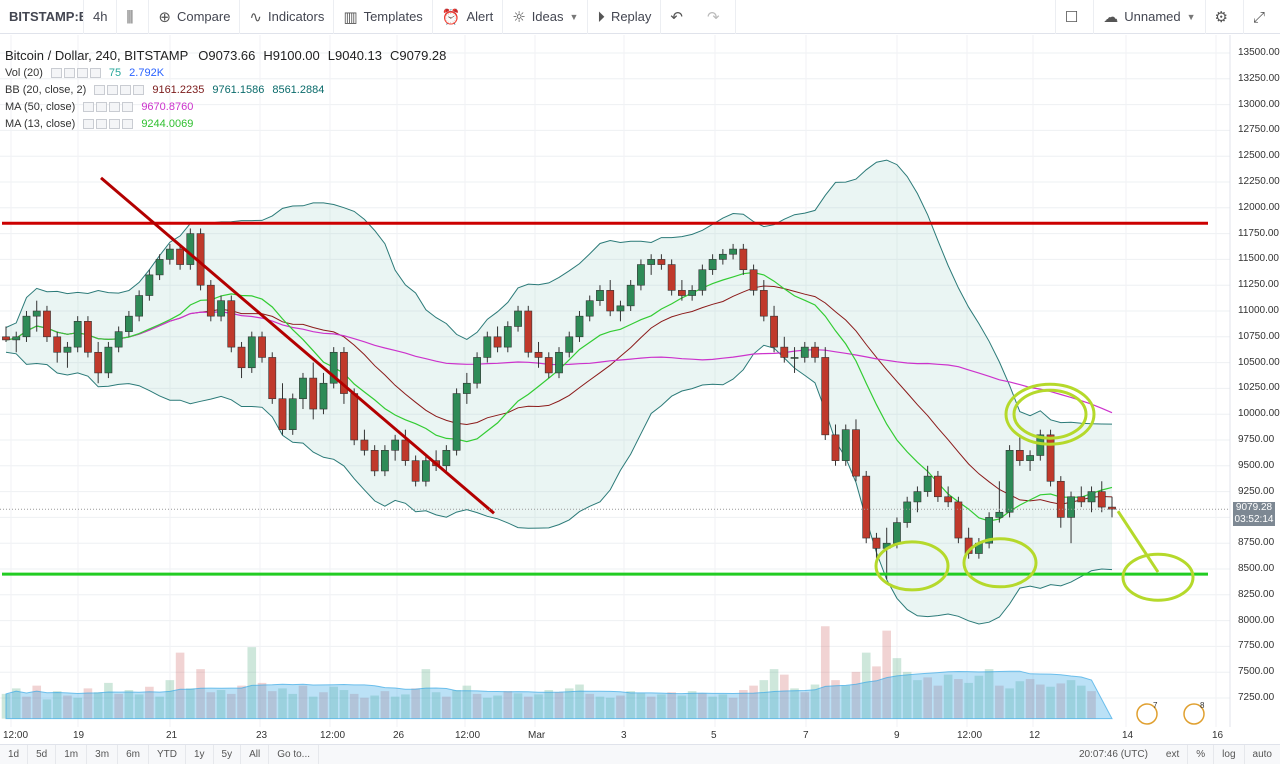 The height and width of the screenshot is (764, 1280). I want to click on range-all: All, so click(255, 754).